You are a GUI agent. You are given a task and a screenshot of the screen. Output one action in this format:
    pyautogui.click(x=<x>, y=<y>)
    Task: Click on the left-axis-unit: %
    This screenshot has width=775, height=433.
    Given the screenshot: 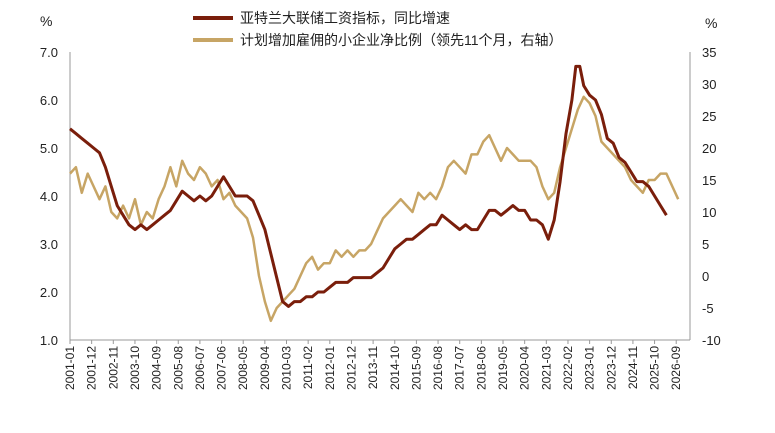 What is the action you would take?
    pyautogui.click(x=46, y=21)
    